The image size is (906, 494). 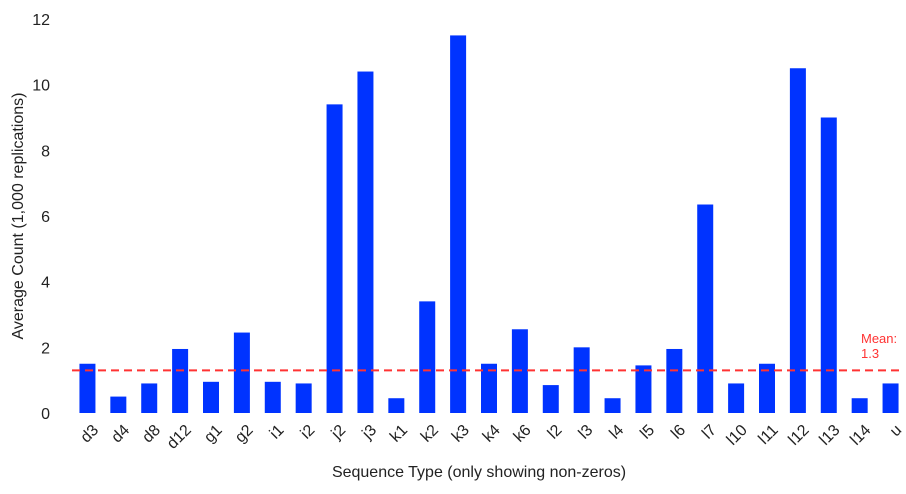 What do you see at coordinates (768, 435) in the screenshot?
I see `x-tick-label: l11` at bounding box center [768, 435].